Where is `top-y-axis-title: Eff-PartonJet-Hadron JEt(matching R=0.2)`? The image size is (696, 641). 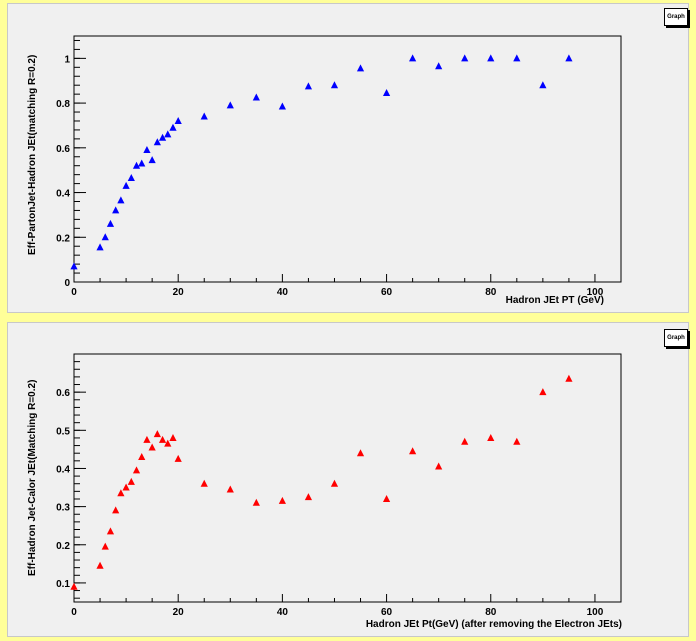 top-y-axis-title: Eff-PartonJet-Hadron JEt(matching R=0.2) is located at coordinates (32, 155).